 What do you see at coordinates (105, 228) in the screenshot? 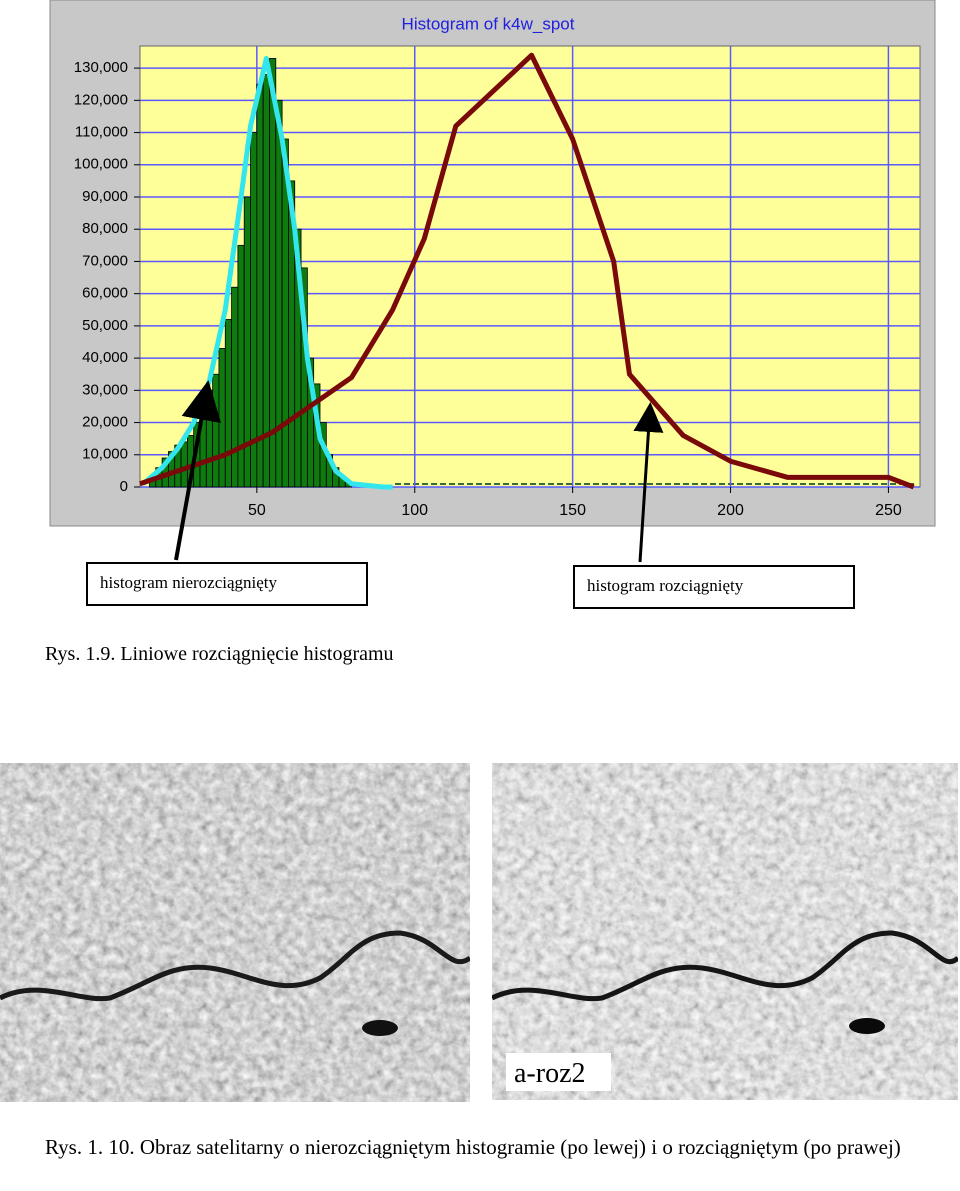
I see `y-tick-label: 80,000` at bounding box center [105, 228].